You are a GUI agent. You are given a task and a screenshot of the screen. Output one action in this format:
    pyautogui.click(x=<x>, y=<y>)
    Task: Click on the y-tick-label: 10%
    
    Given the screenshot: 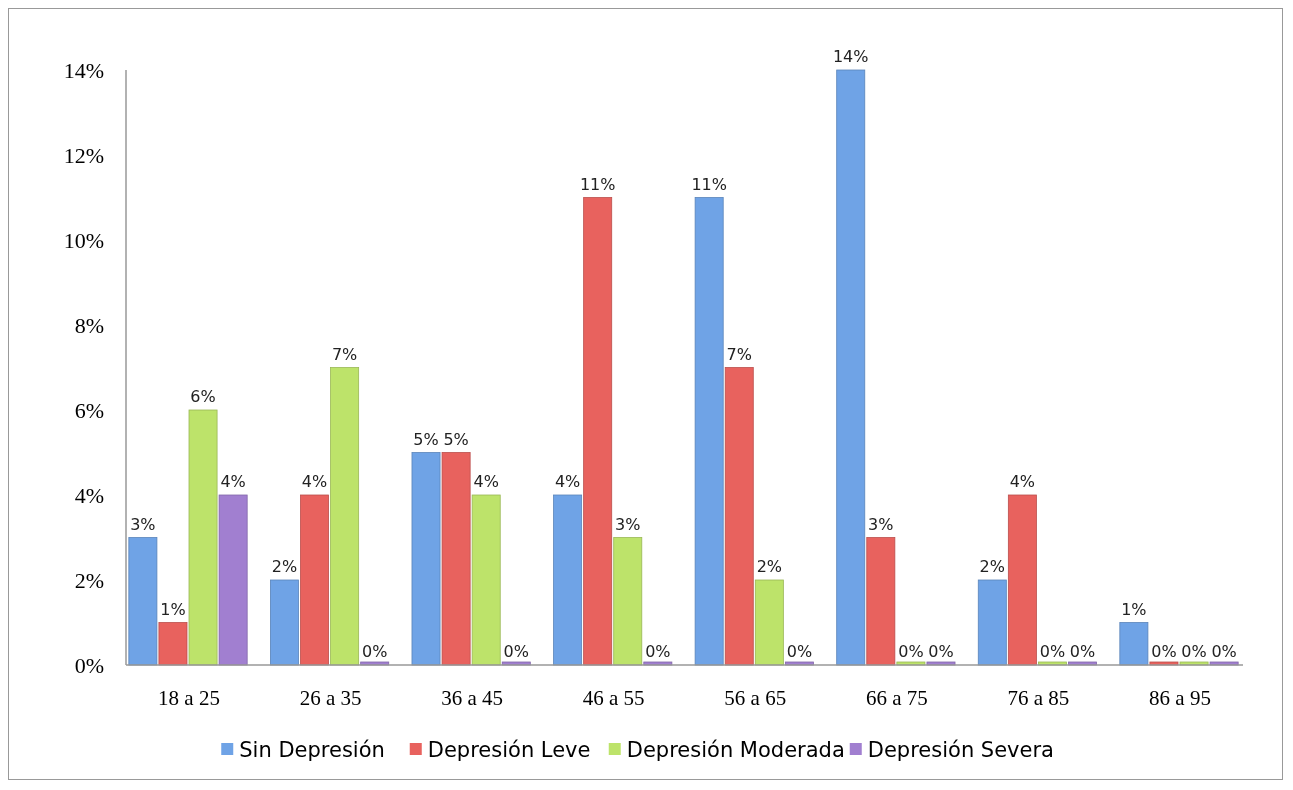 What is the action you would take?
    pyautogui.click(x=83, y=240)
    